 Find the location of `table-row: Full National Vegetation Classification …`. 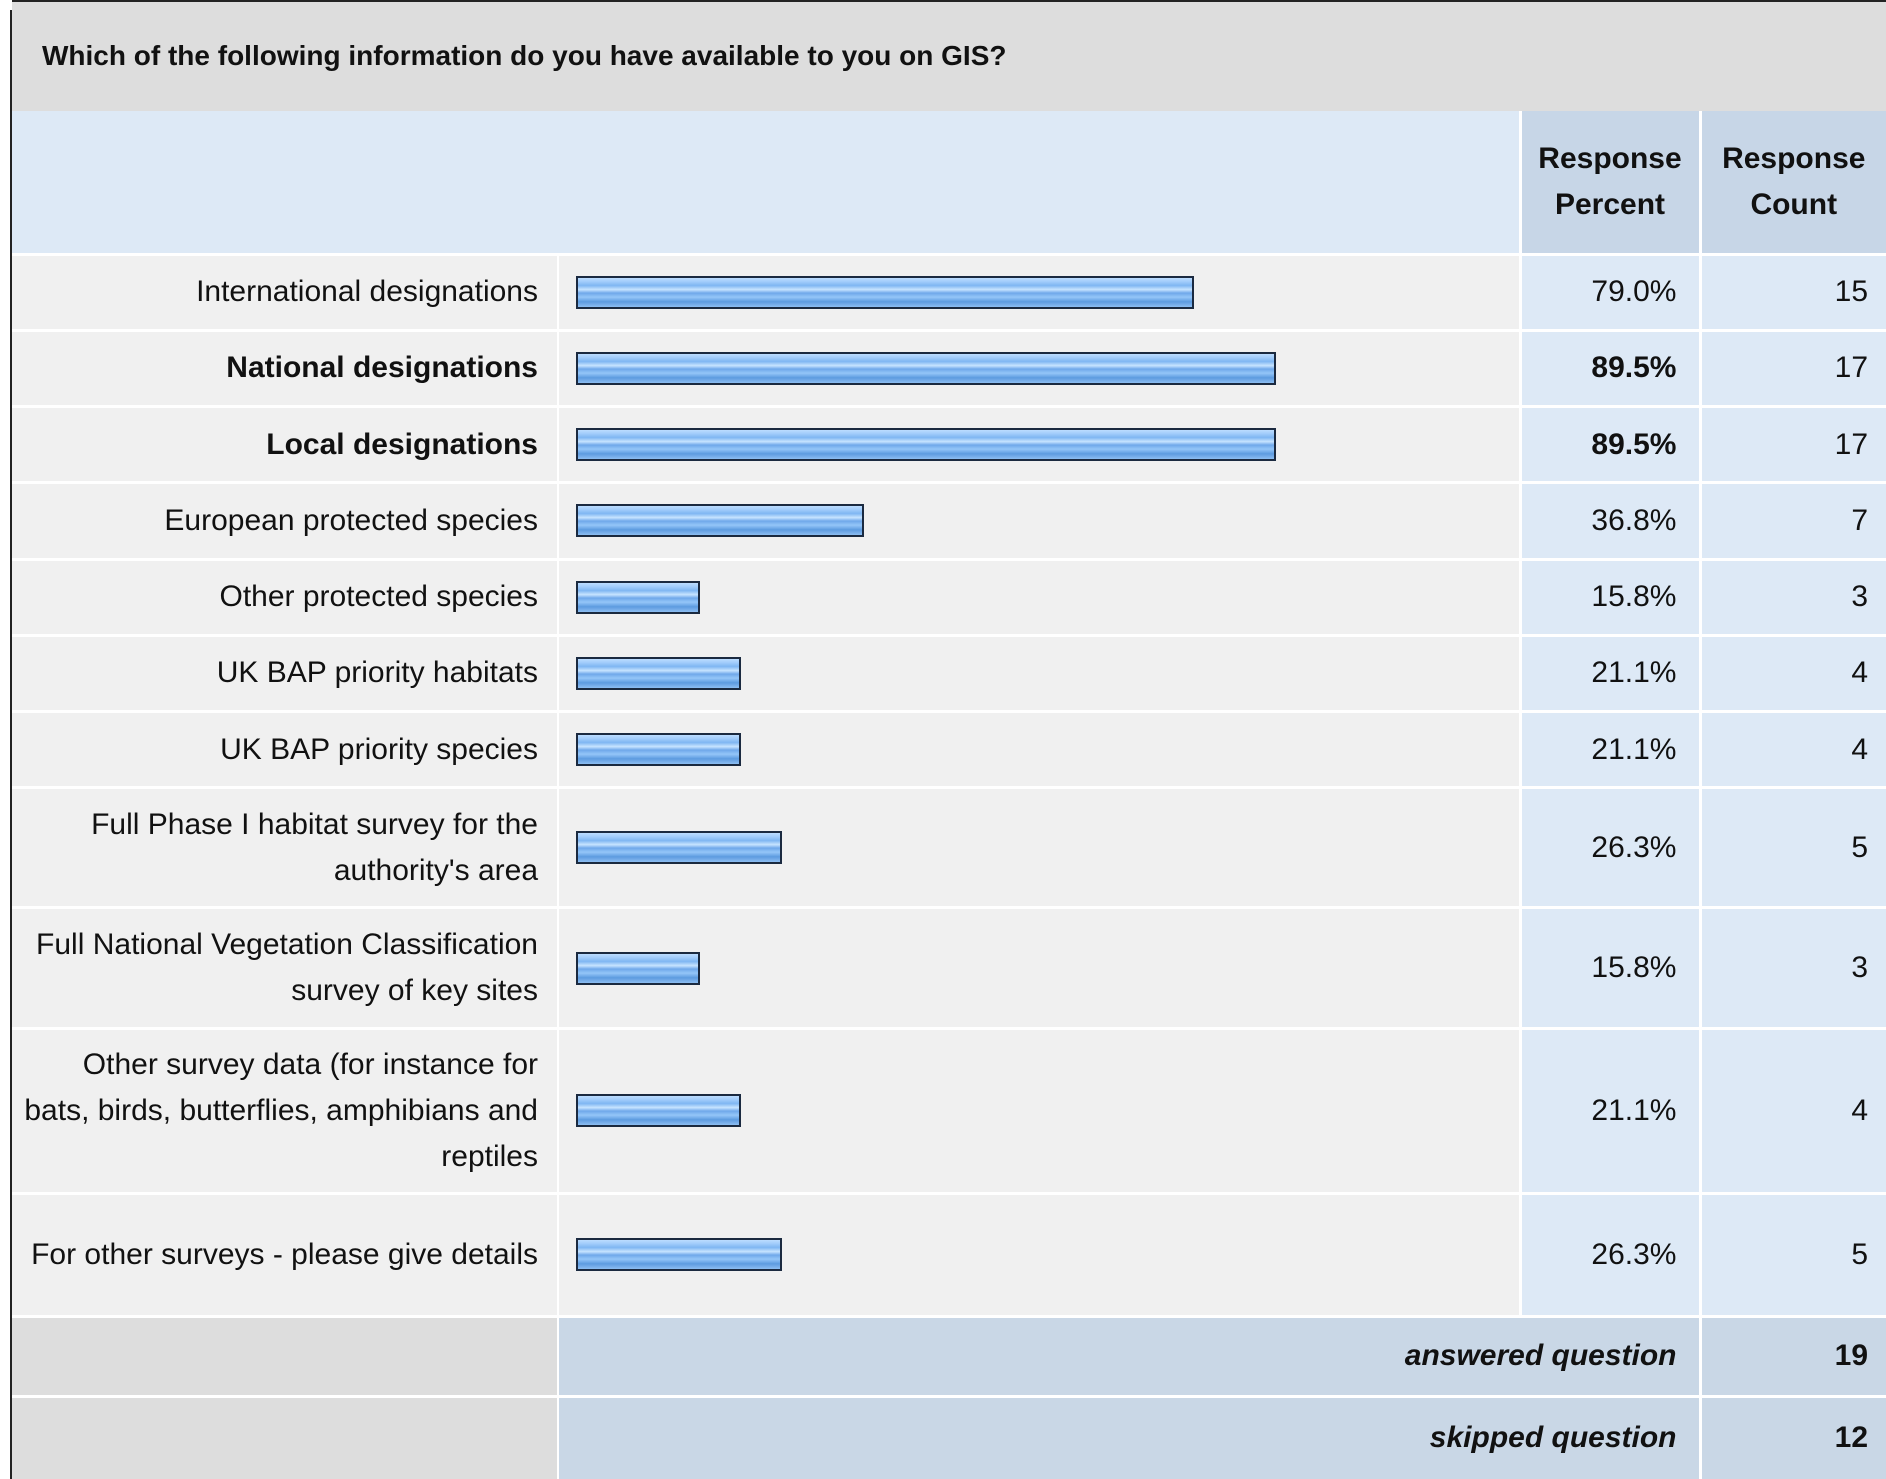

table-row: Full National Vegetation Classification … is located at coordinates (943, 967).